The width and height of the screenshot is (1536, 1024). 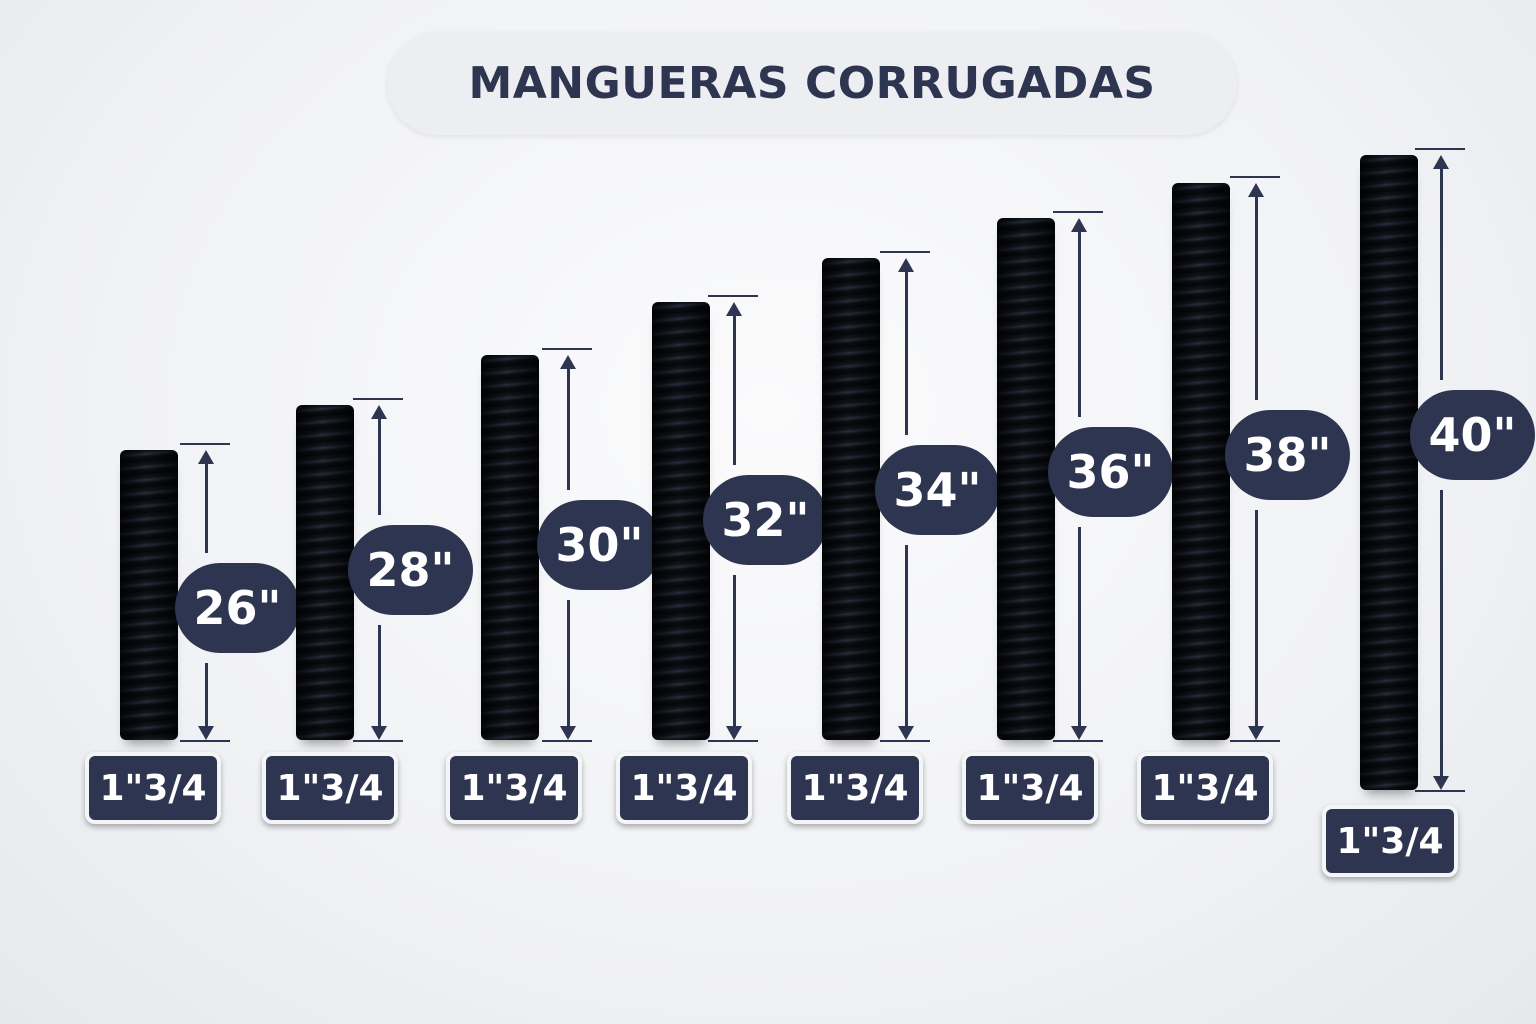 What do you see at coordinates (937, 490) in the screenshot?
I see `length-label: 34"` at bounding box center [937, 490].